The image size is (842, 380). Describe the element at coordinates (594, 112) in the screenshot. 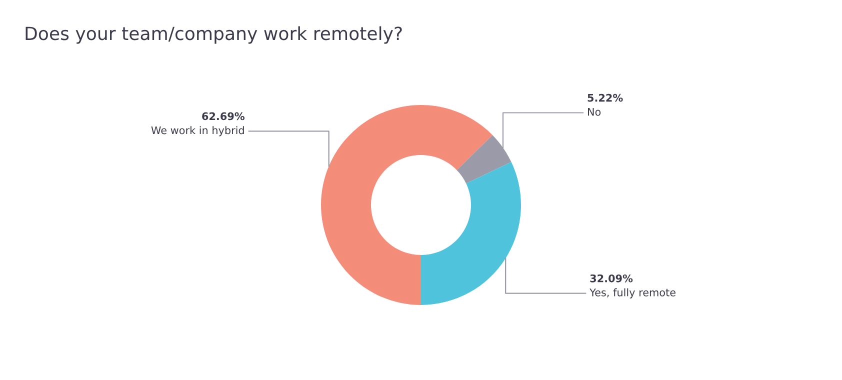

I see `slice-label: No` at that location.